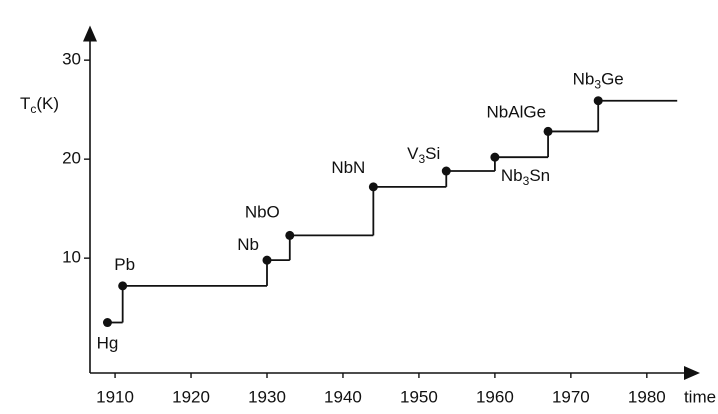  I want to click on point-label: Nb3Sn, so click(525, 178).